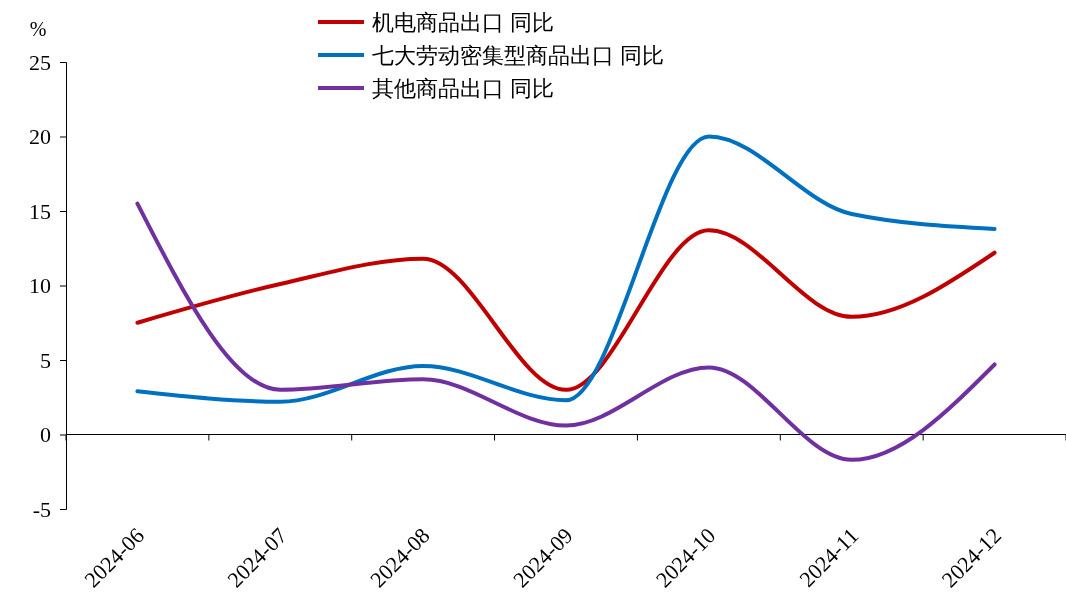 The height and width of the screenshot is (603, 1066). I want to click on legend-label: 机电商品出口 同比, so click(463, 22).